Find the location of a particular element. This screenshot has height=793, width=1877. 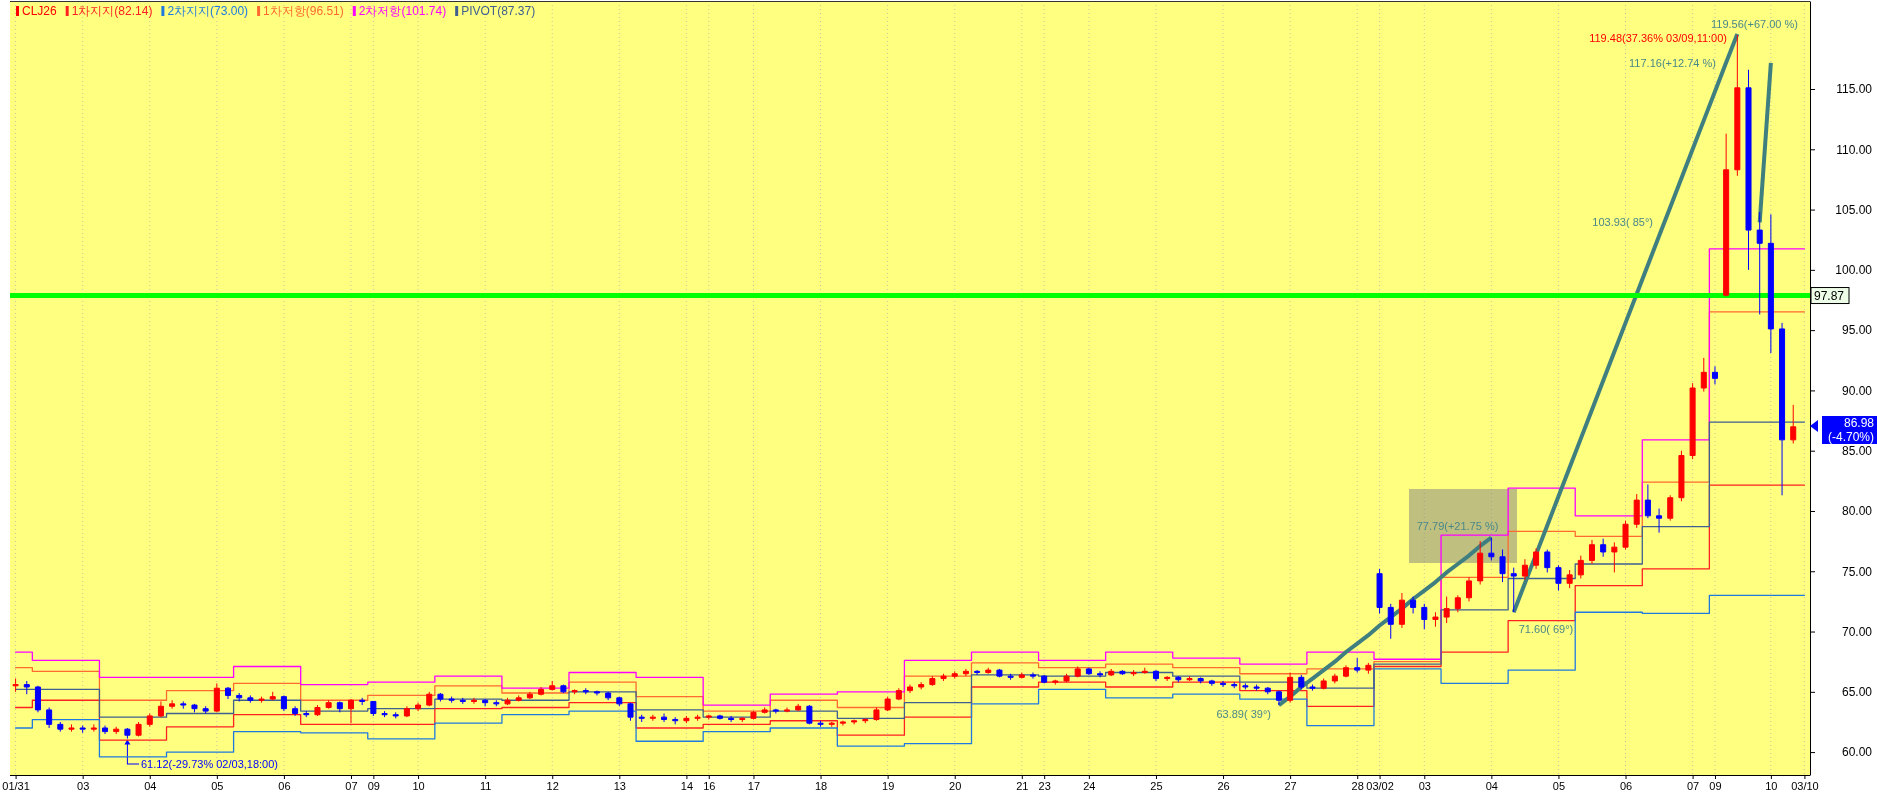

legend-label: CLJ26 is located at coordinates (40, 11).